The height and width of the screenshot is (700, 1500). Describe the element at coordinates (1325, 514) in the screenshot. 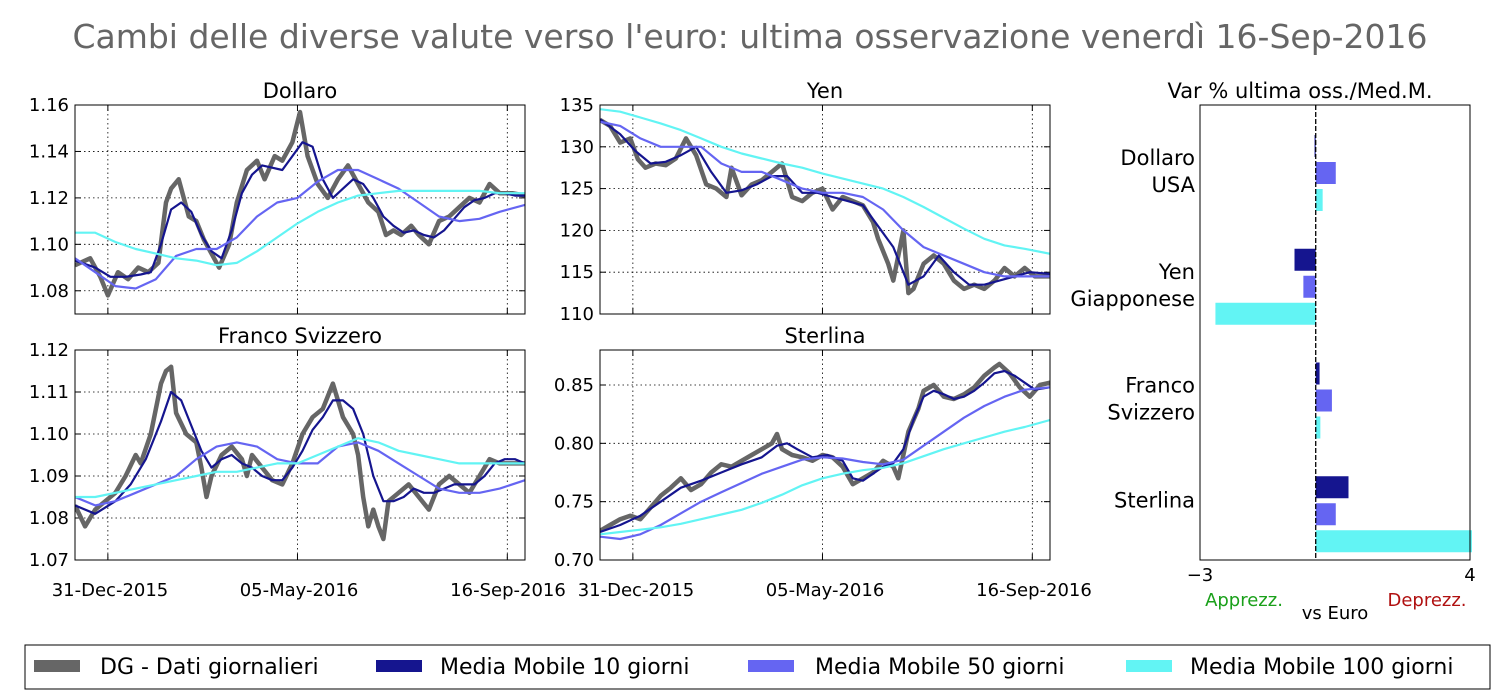

I see `bar-ma50-sterlina` at that location.